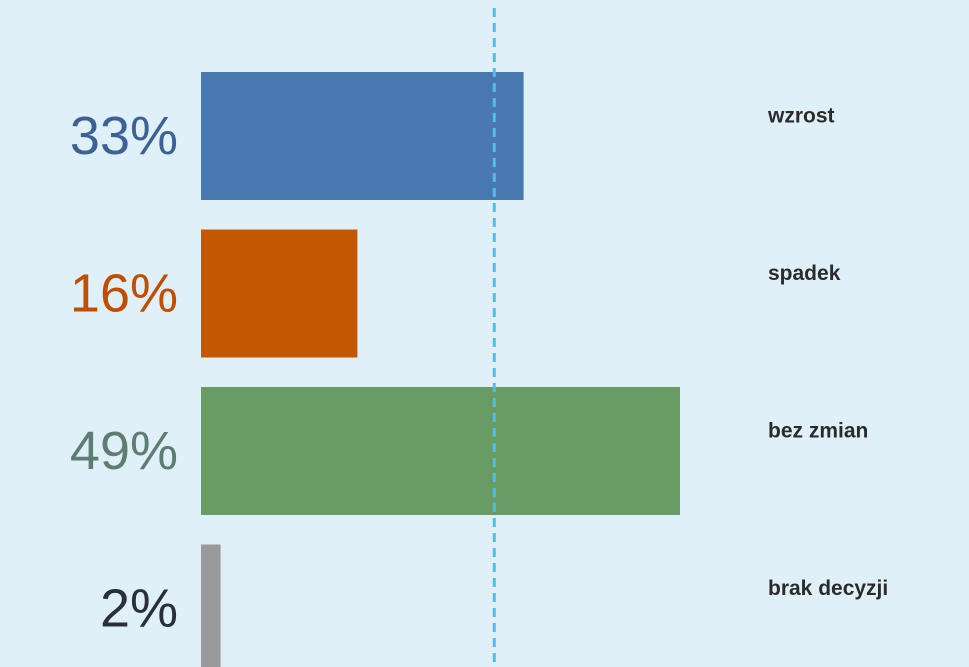 Image resolution: width=969 pixels, height=667 pixels. I want to click on value-label: 33%, so click(124, 136).